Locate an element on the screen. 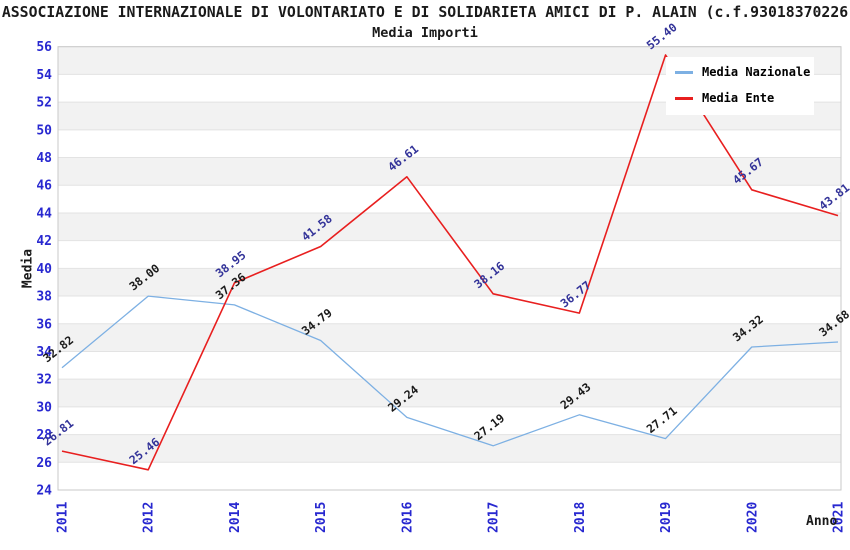 This screenshot has width=850, height=550. legend: Media Nazionale Media Ente is located at coordinates (740, 86).